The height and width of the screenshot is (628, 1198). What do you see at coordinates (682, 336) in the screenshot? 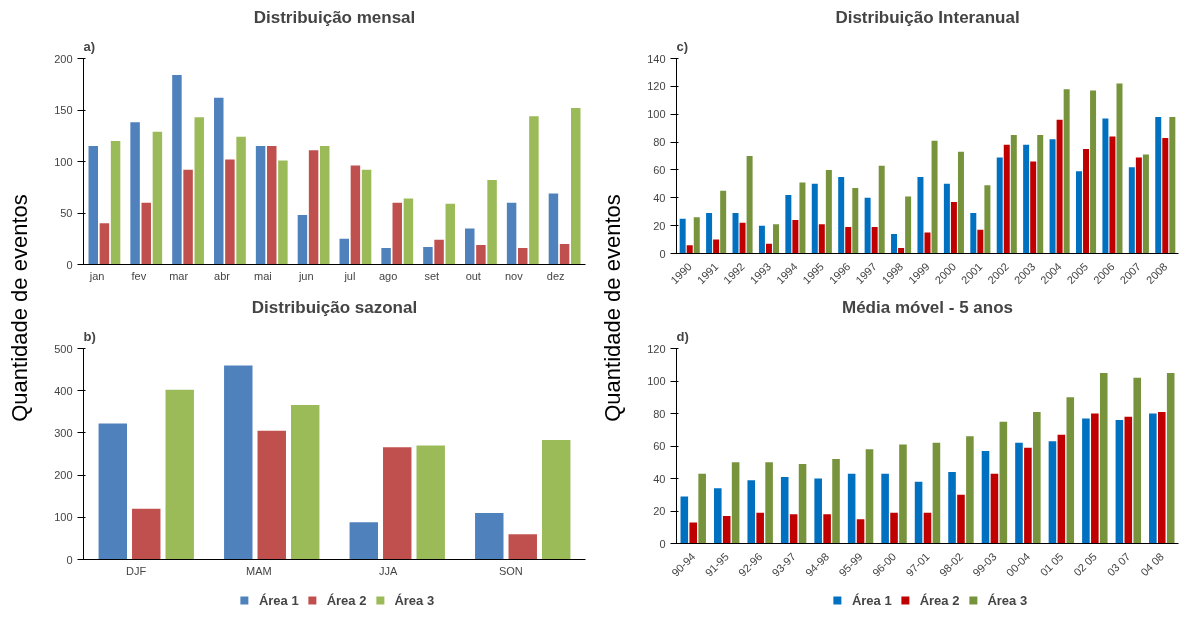
I see `text: d)` at bounding box center [682, 336].